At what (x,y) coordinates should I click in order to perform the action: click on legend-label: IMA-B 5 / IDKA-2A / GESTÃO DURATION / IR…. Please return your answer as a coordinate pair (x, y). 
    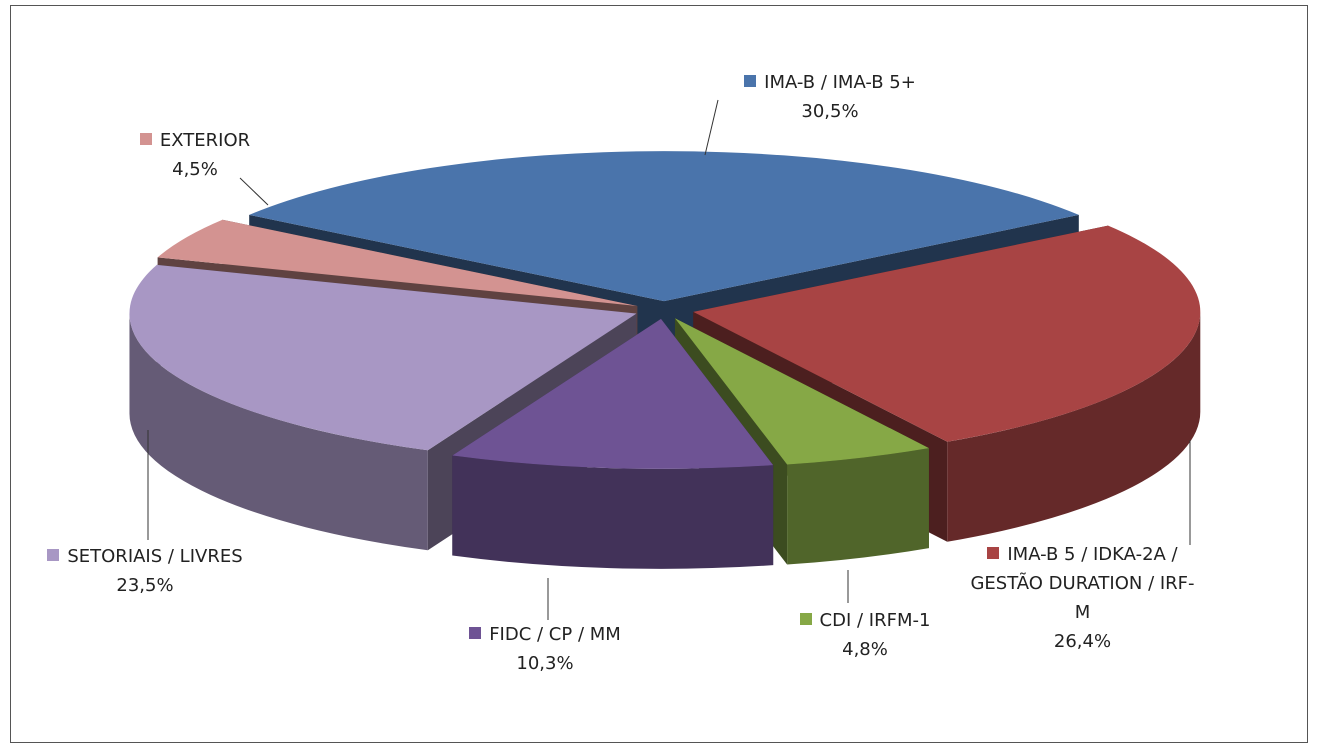
    Looking at the image, I should click on (1082, 583).